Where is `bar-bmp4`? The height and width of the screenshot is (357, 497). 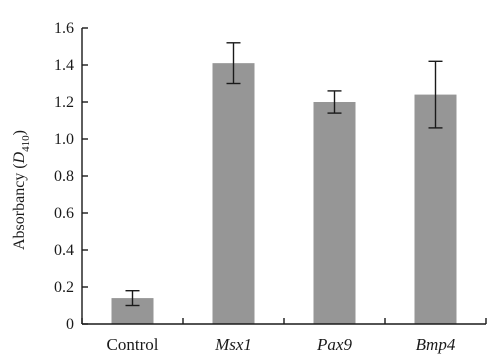
bar-bmp4 is located at coordinates (435, 209).